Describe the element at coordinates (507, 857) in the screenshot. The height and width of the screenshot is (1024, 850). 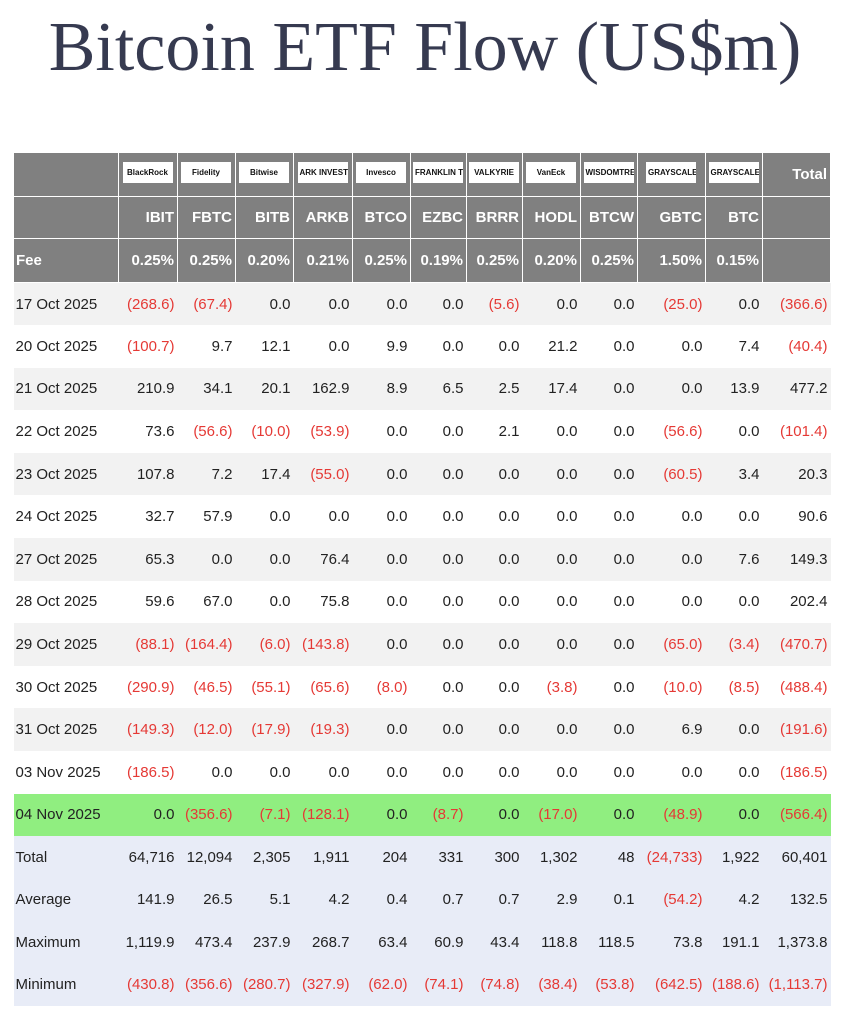
I see `summary-value: 300` at that location.